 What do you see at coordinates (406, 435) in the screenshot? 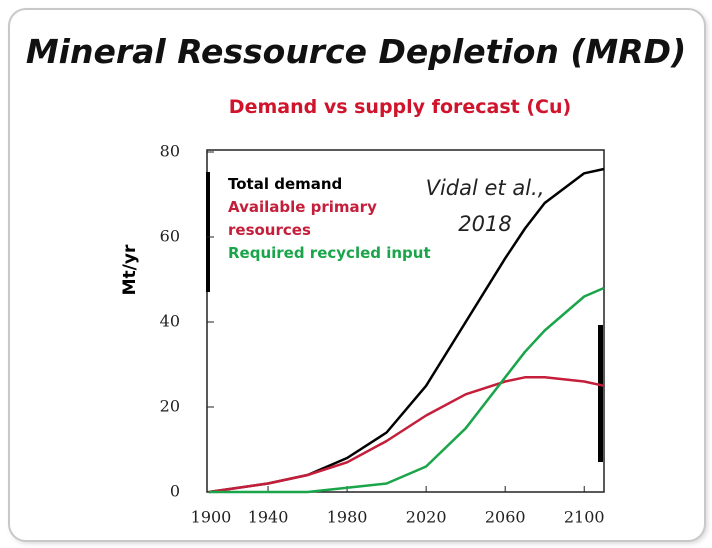
I see `series-line` at bounding box center [406, 435].